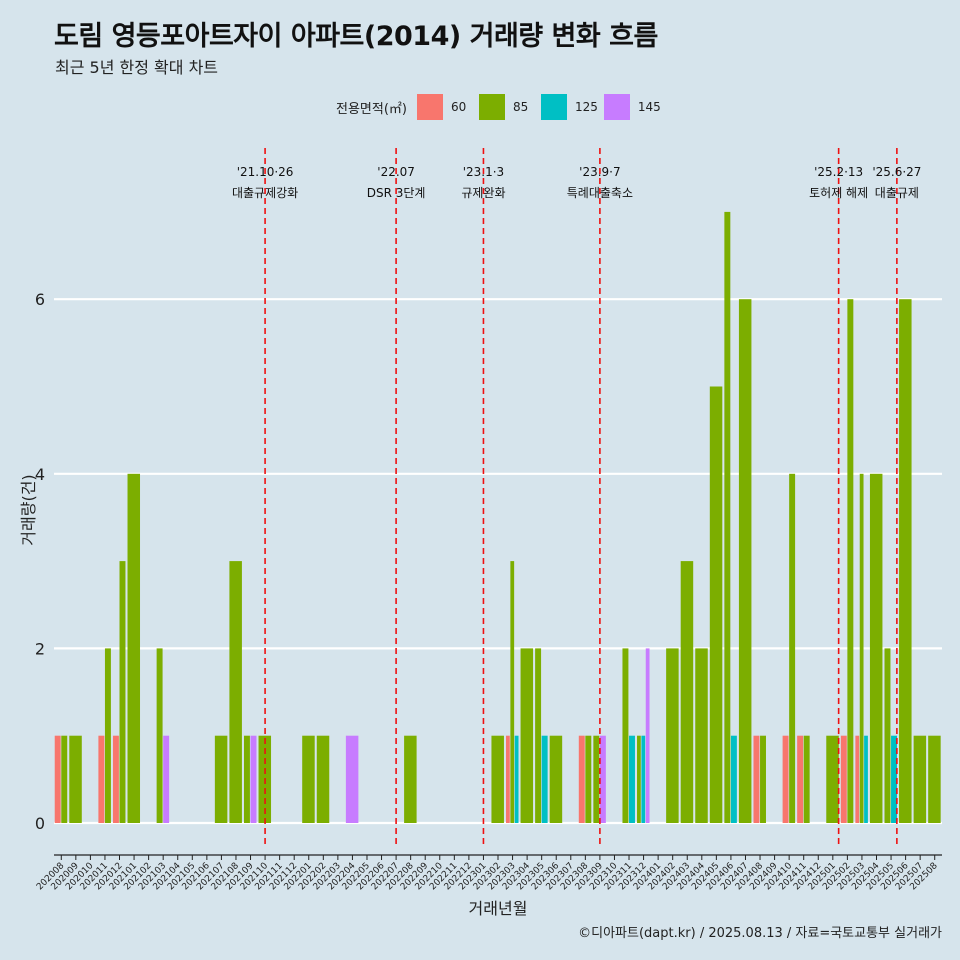 Image resolution: width=960 pixels, height=960 pixels. Describe the element at coordinates (632, 107) in the screenshot. I see `legend-item-145: 145` at that location.